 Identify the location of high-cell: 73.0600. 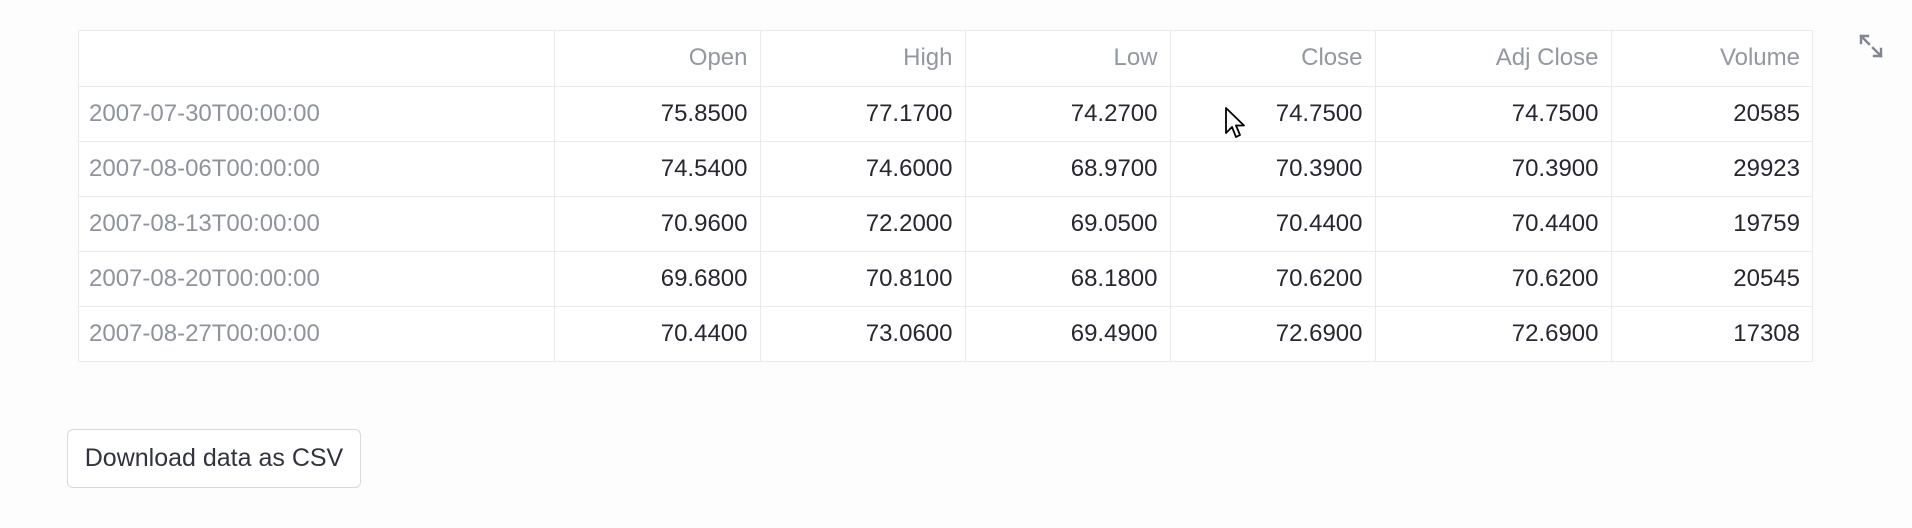
(863, 333).